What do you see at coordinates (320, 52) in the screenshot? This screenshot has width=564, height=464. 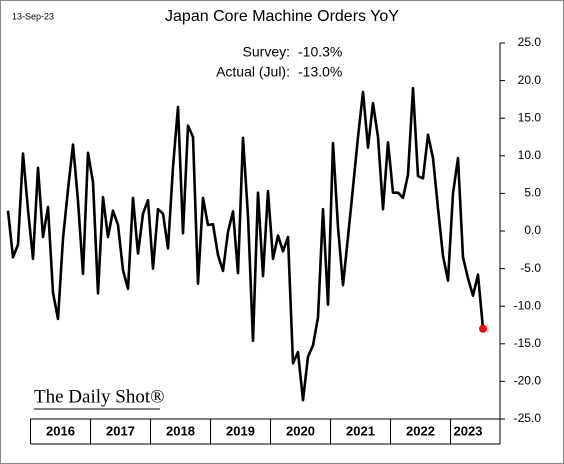 I see `annotation-value: -10.3%` at bounding box center [320, 52].